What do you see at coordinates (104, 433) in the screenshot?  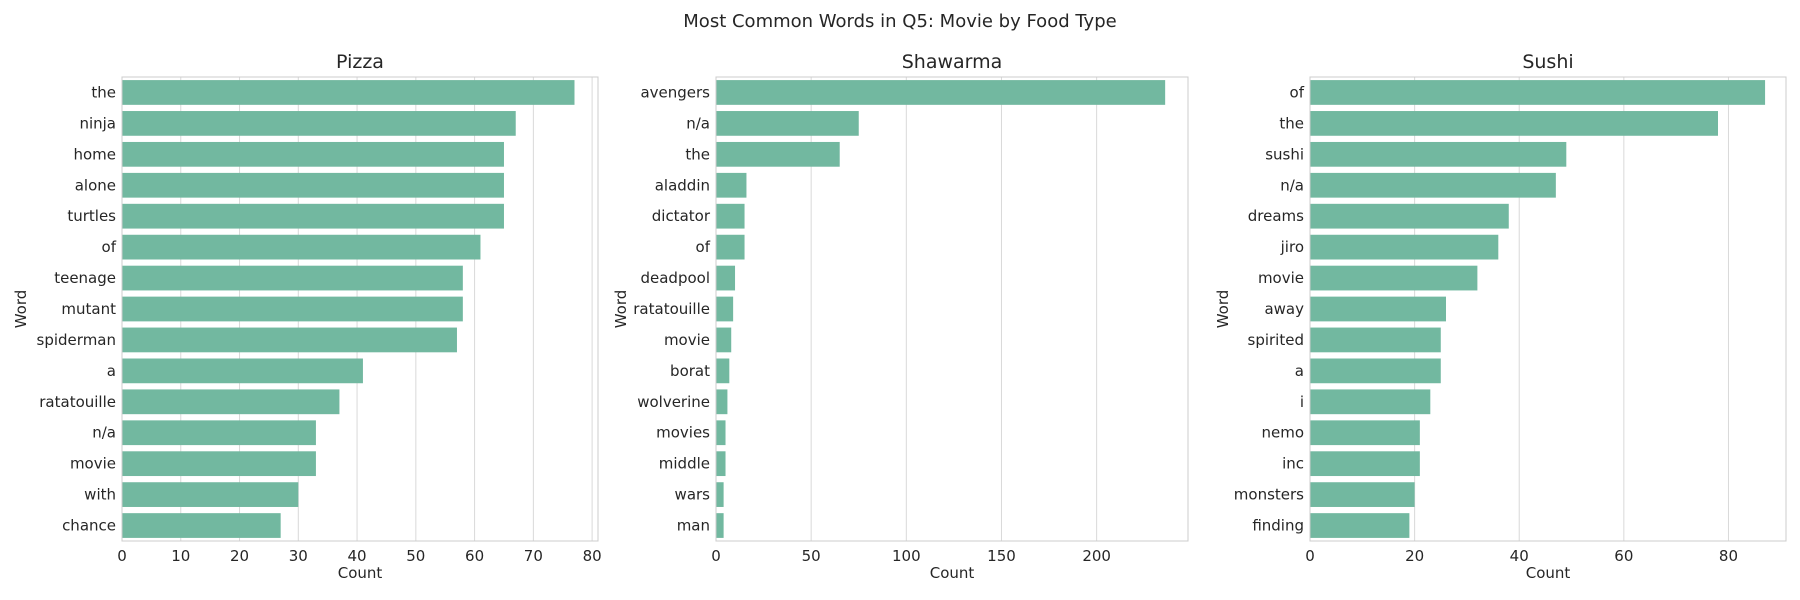 I see `pizza-ytick-label: n/a` at bounding box center [104, 433].